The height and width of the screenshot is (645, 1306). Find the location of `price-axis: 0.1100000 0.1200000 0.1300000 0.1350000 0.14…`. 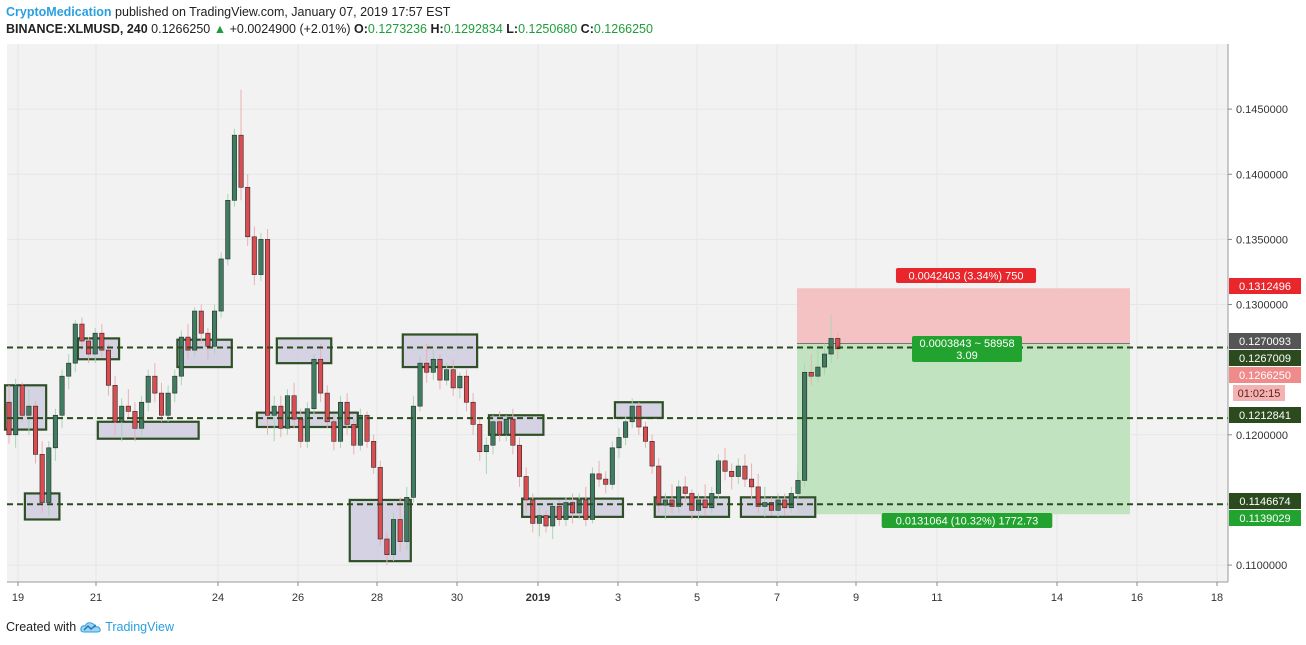

price-axis: 0.1100000 0.1200000 0.1300000 0.1350000 0.14… is located at coordinates (1258, 338).